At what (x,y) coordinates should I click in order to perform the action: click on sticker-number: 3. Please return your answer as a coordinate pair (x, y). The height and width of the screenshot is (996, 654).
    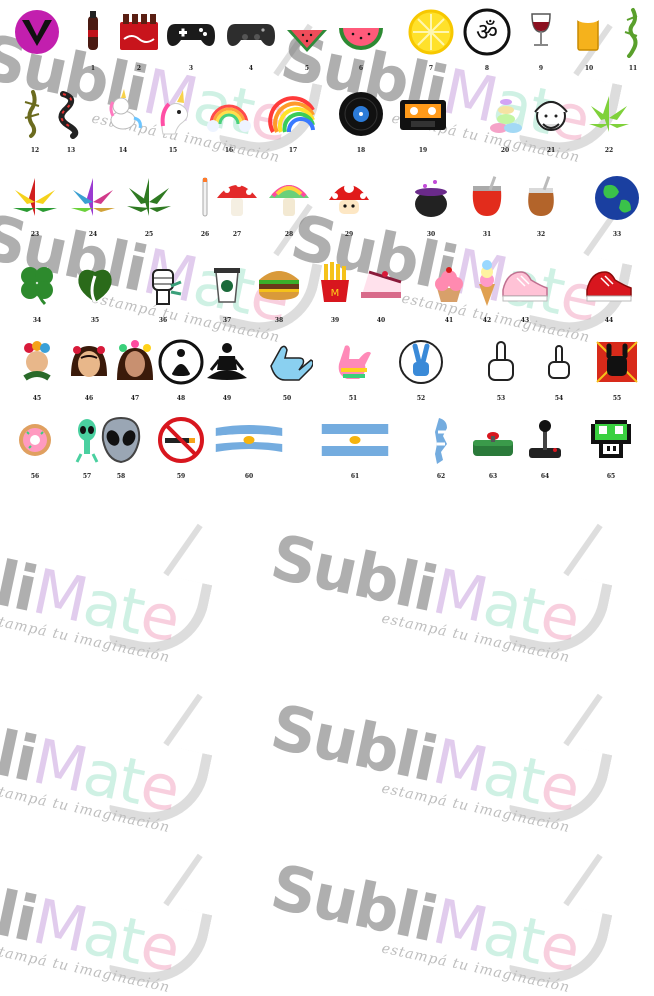
    Looking at the image, I should click on (191, 68).